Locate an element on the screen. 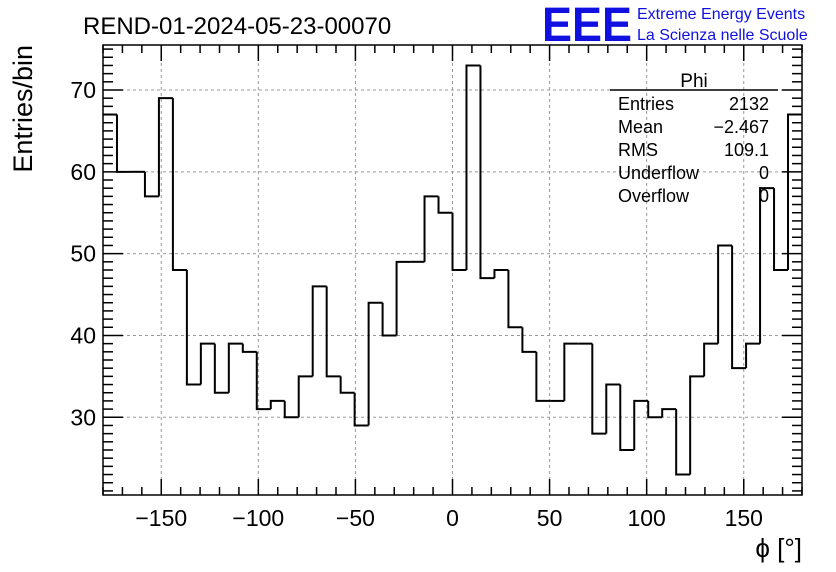  stats-value: 2132 is located at coordinates (749, 104).